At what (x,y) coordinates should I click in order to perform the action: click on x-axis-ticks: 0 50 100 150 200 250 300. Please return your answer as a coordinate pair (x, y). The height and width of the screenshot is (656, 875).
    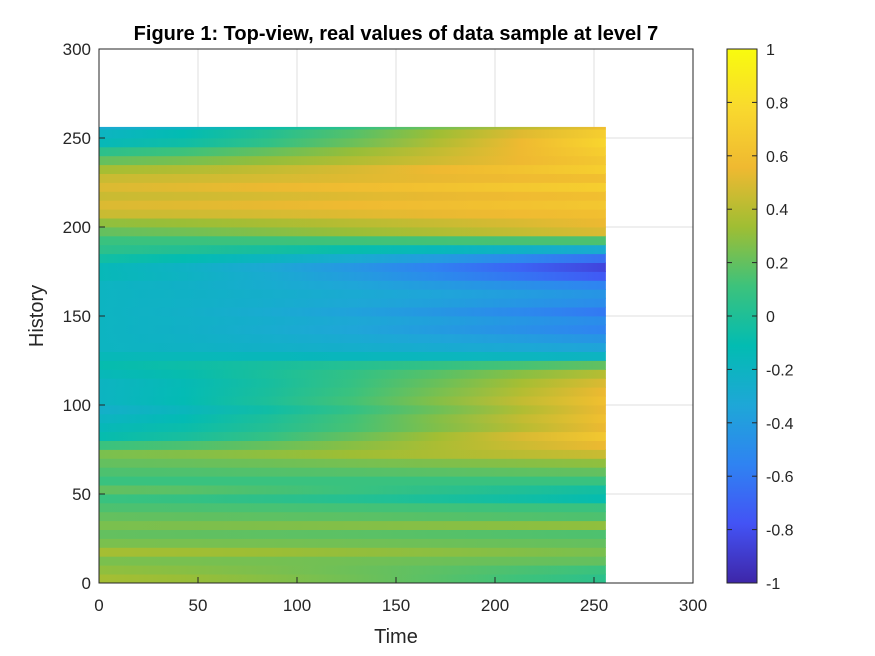
    Looking at the image, I should click on (400, 596).